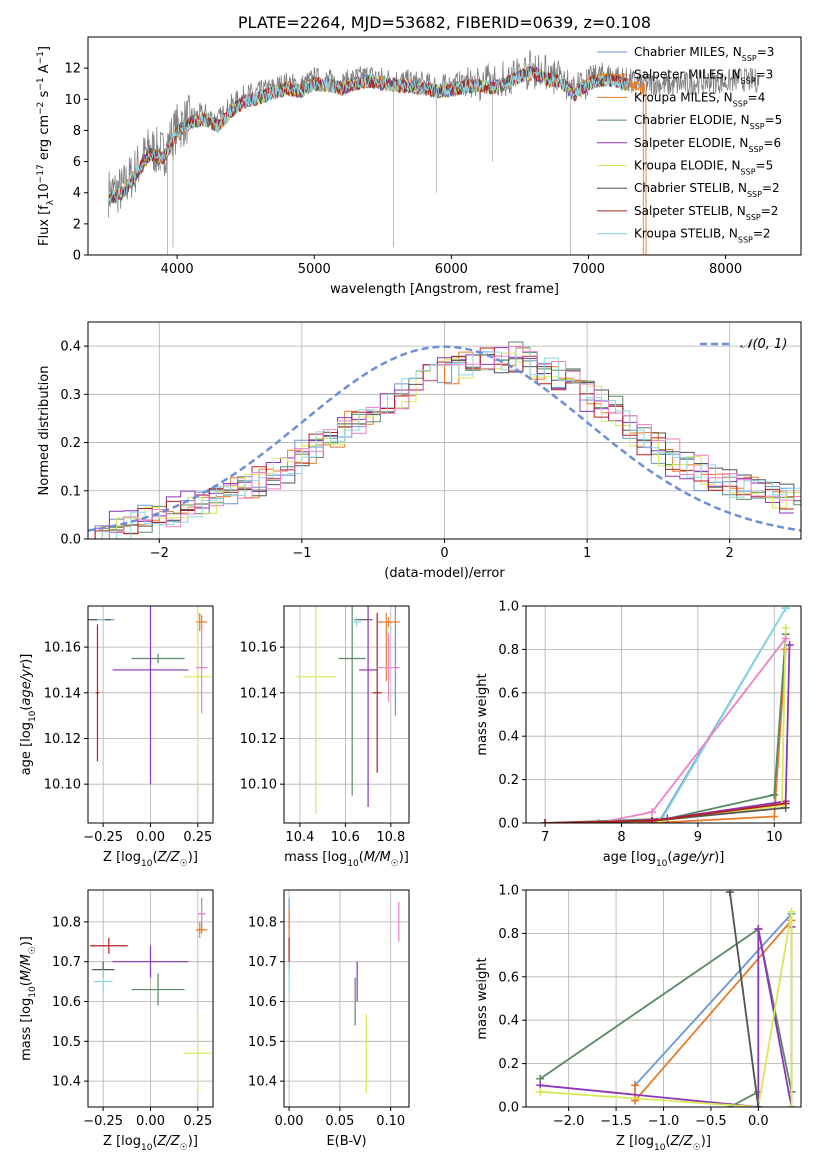 The height and width of the screenshot is (1170, 819). I want to click on label-part: A, so click(44, 70).